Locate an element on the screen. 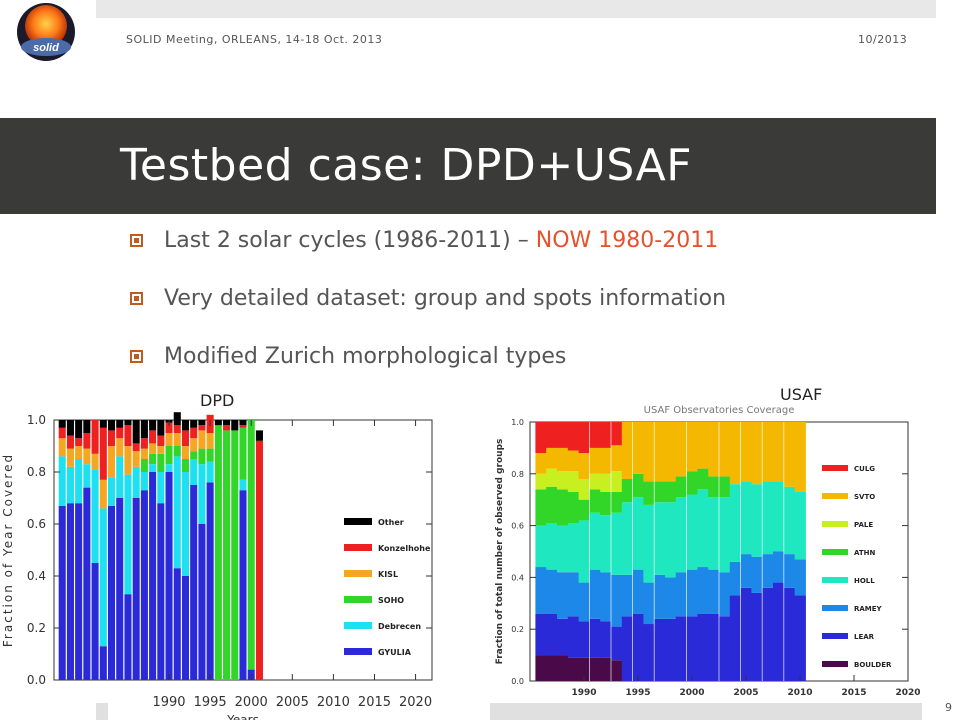  x-tick-label: 2015 is located at coordinates (374, 702).